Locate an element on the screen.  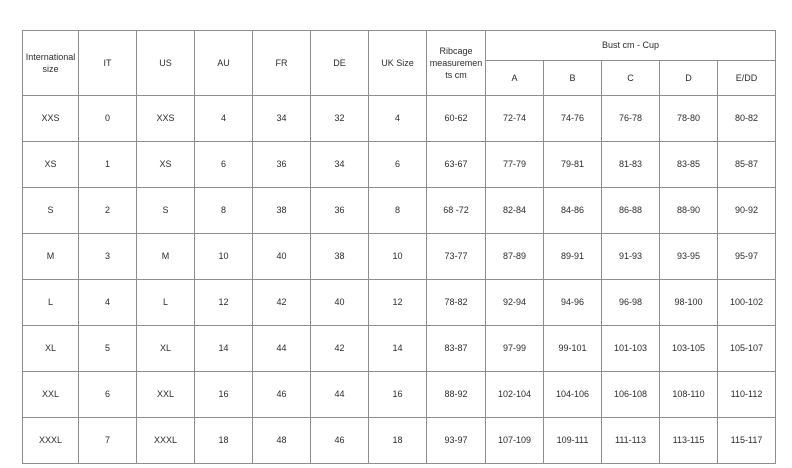
cell-de: 36 is located at coordinates (339, 210).